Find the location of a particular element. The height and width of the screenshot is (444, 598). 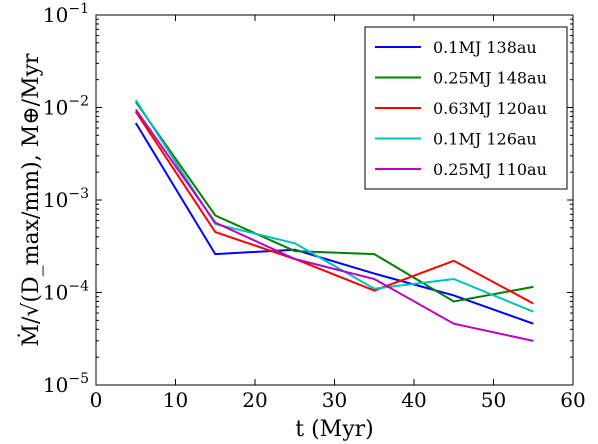

y-tick-label: 10⁻⁴ is located at coordinates (66, 292).